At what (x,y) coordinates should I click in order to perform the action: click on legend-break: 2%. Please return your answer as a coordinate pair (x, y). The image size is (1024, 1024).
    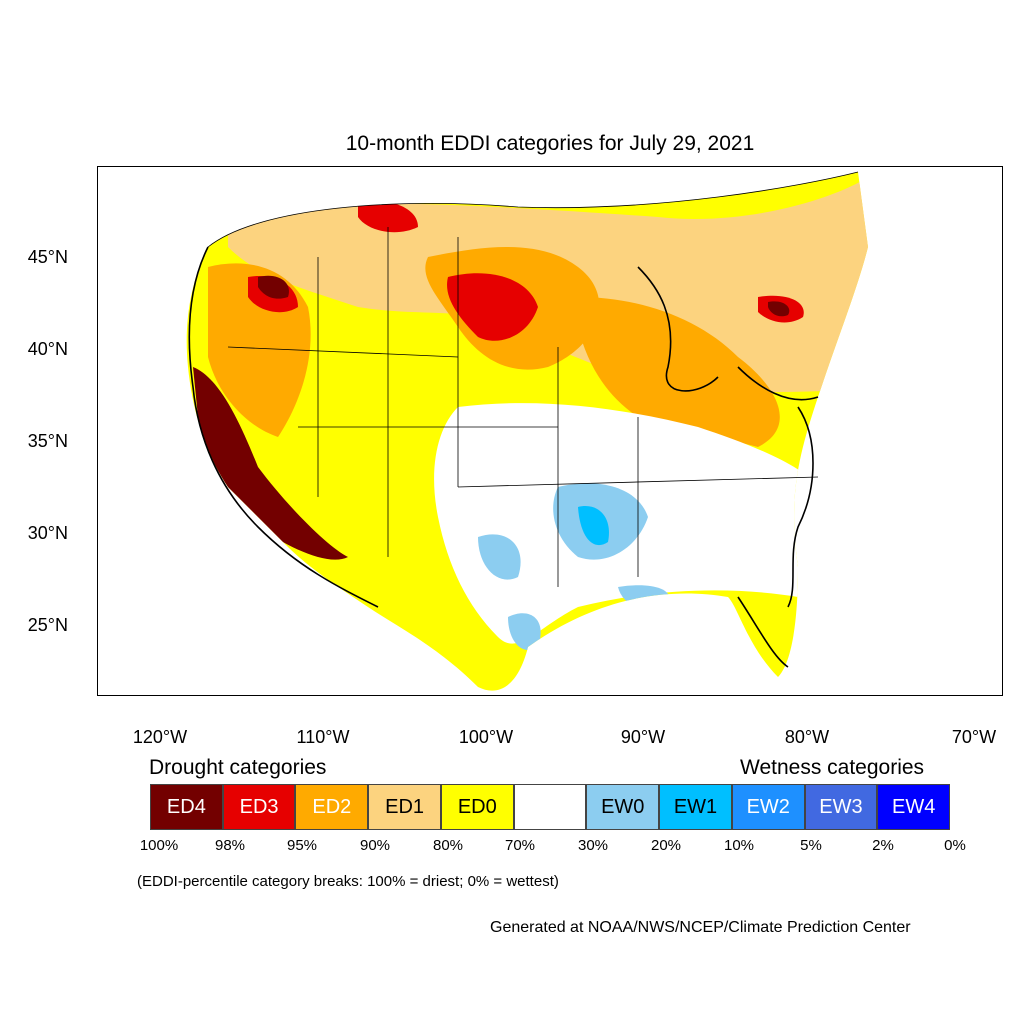
    Looking at the image, I should click on (883, 845).